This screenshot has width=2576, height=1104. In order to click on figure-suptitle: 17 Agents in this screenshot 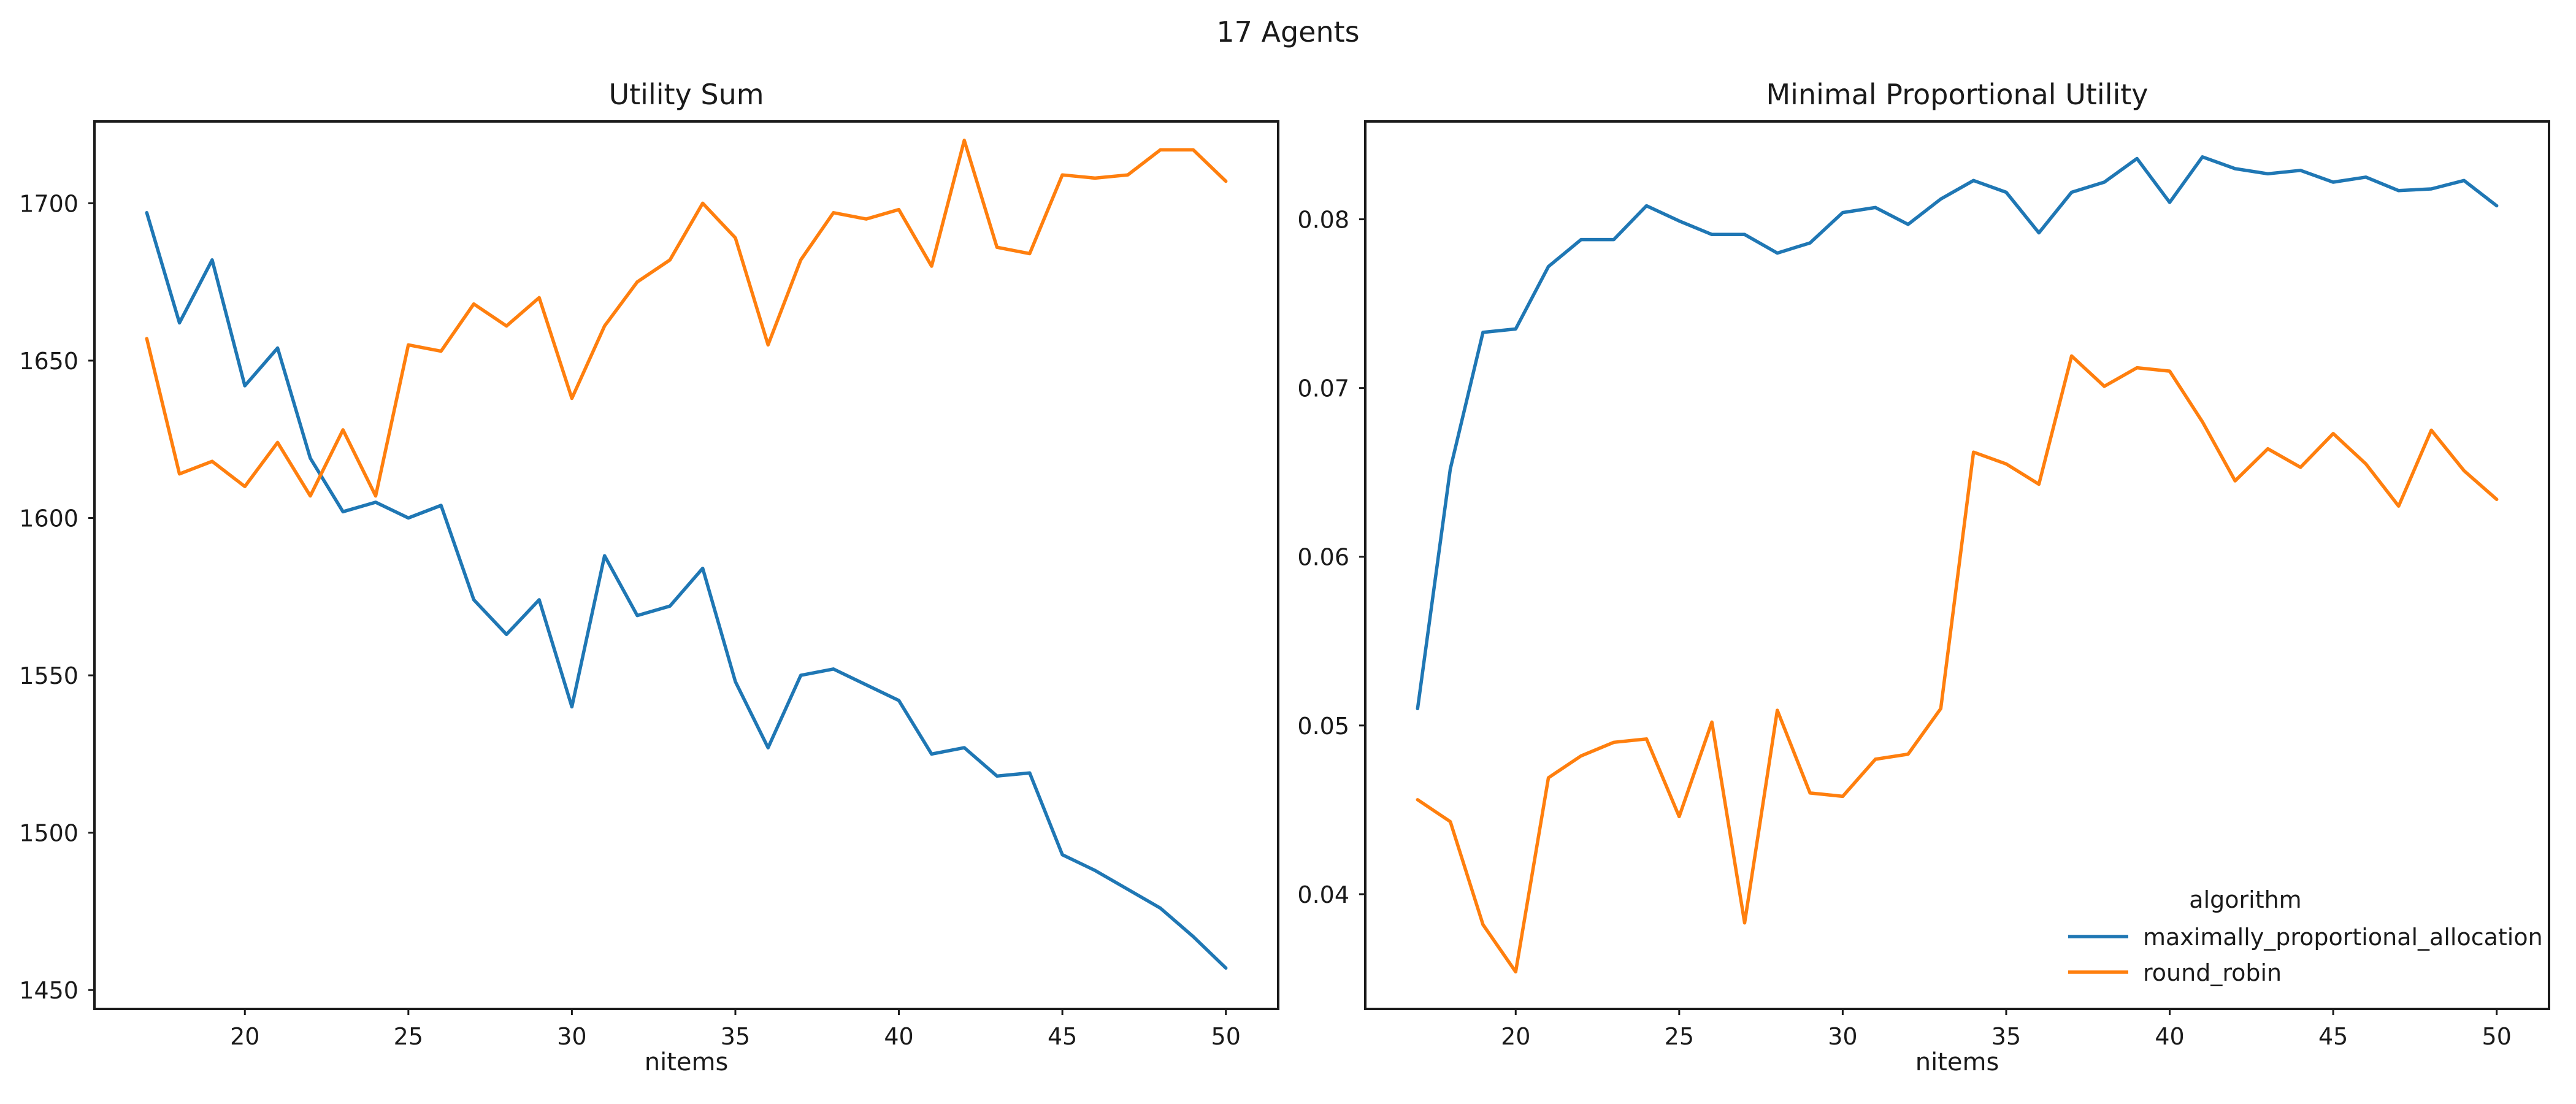, I will do `click(1287, 31)`.